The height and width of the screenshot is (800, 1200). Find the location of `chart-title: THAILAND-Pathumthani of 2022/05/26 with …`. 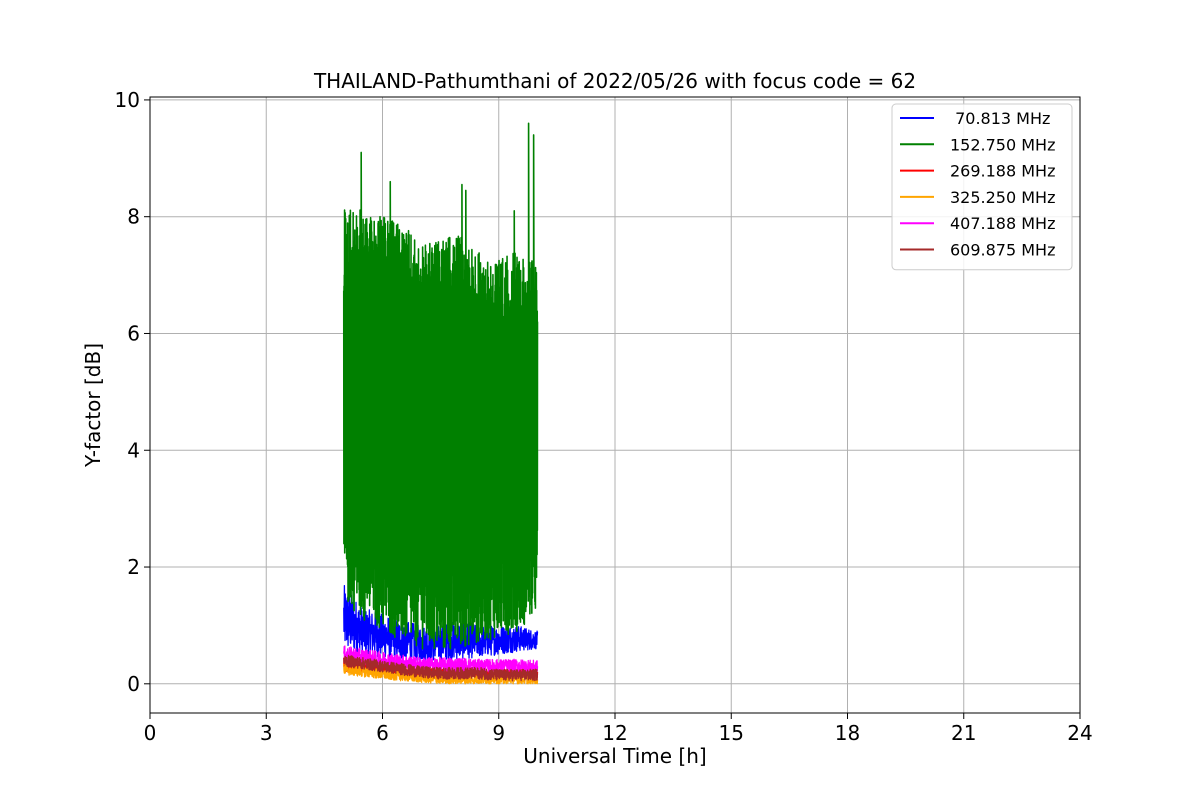

chart-title: THAILAND-Pathumthani of 2022/05/26 with … is located at coordinates (614, 81).